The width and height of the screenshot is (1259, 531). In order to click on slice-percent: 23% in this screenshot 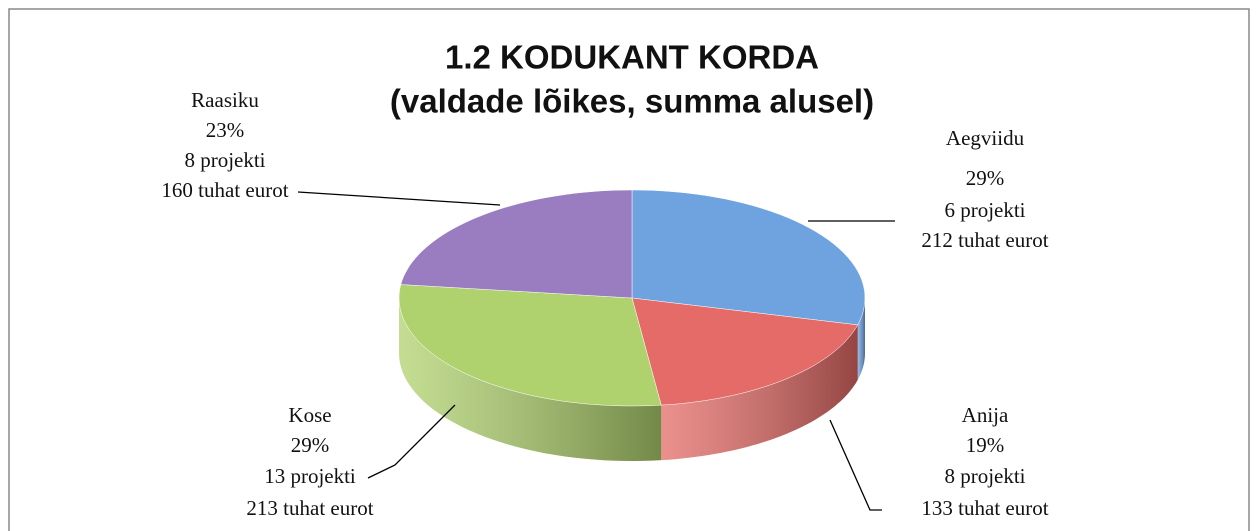, I will do `click(225, 130)`.